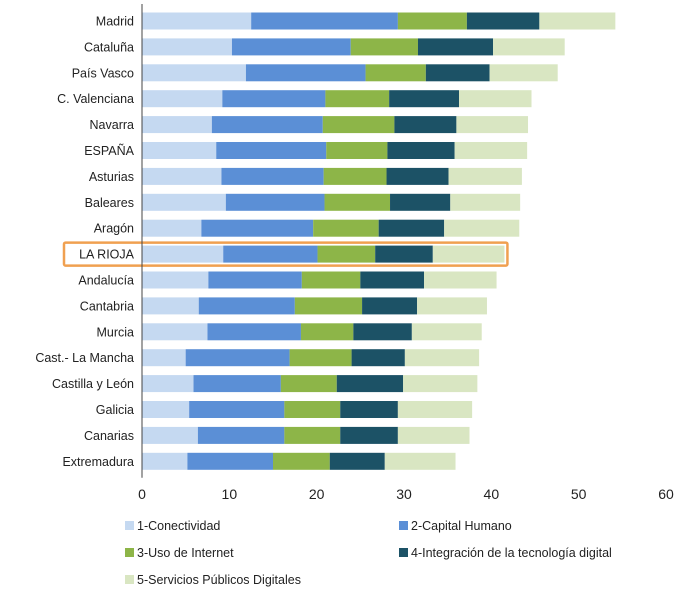  Describe the element at coordinates (109, 47) in the screenshot. I see `category-label: Cataluña` at that location.